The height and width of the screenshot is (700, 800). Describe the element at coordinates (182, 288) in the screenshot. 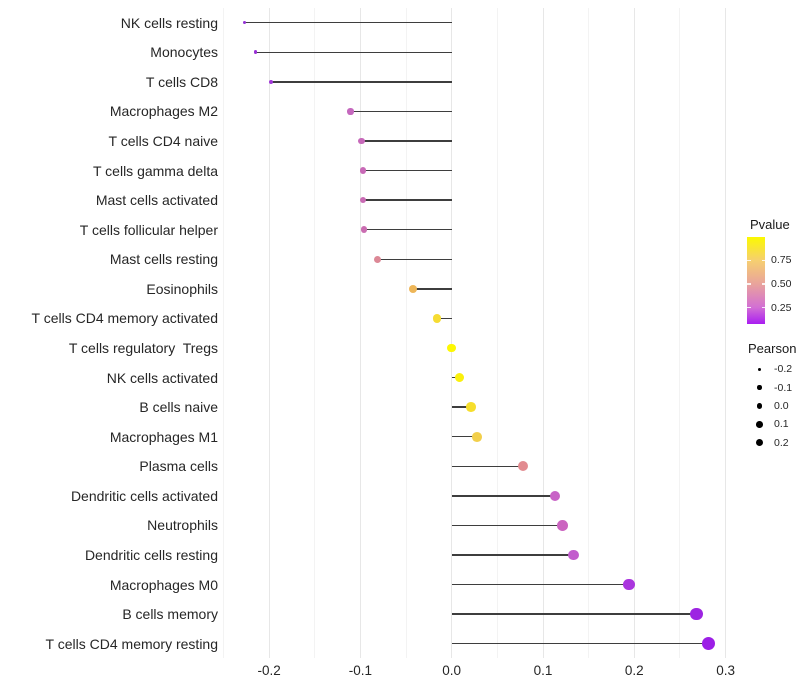

I see `y-axis-label: Eosinophils` at that location.